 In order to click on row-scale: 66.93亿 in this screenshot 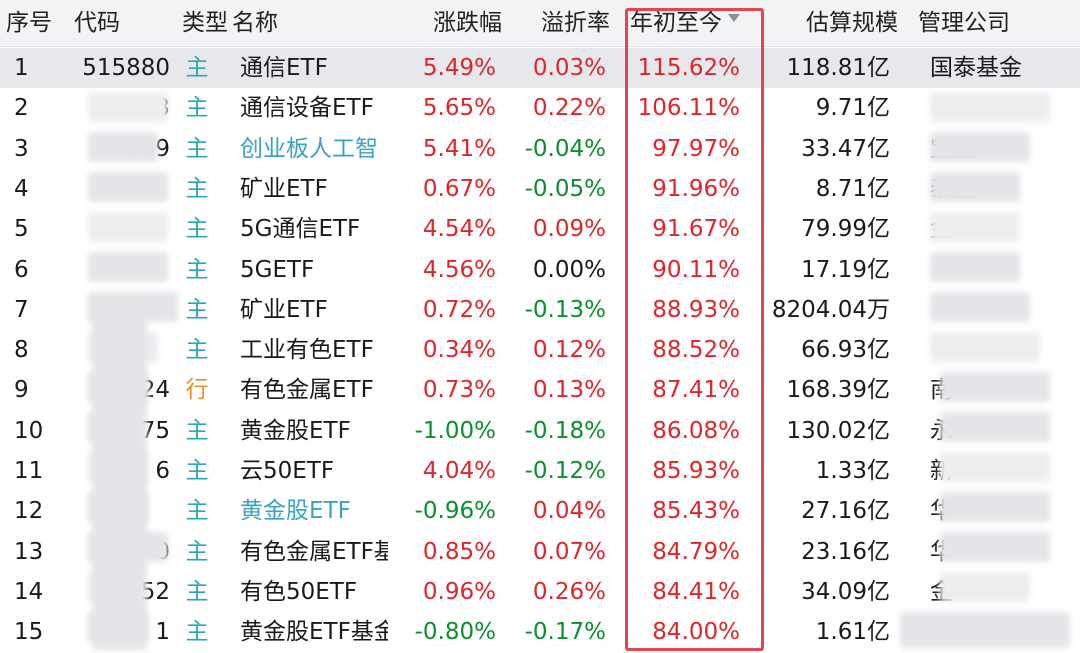, I will do `click(845, 350)`.